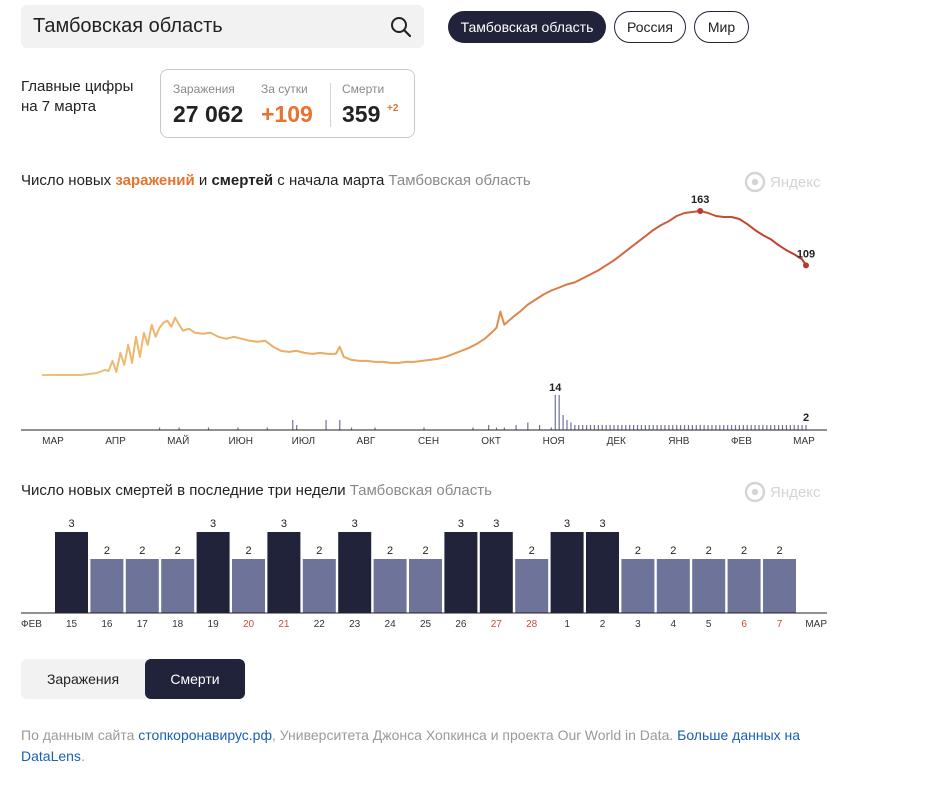 This screenshot has width=933, height=791. What do you see at coordinates (393, 108) in the screenshot?
I see `deaths-delta: +2` at bounding box center [393, 108].